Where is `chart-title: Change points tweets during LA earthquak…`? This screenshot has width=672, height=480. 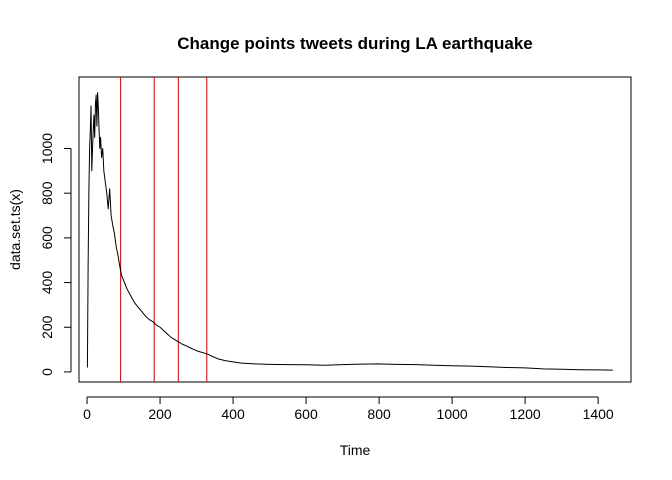
chart-title: Change points tweets during LA earthquak… is located at coordinates (354, 43).